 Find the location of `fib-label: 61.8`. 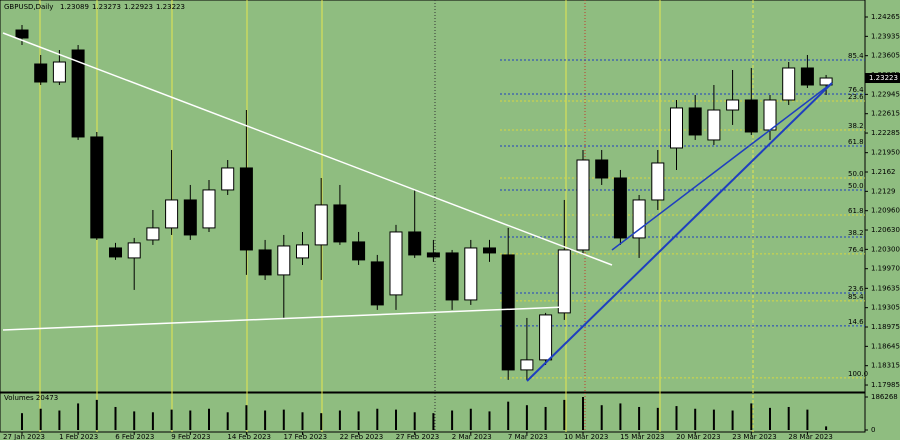

fib-label: 61.8 is located at coordinates (856, 142).